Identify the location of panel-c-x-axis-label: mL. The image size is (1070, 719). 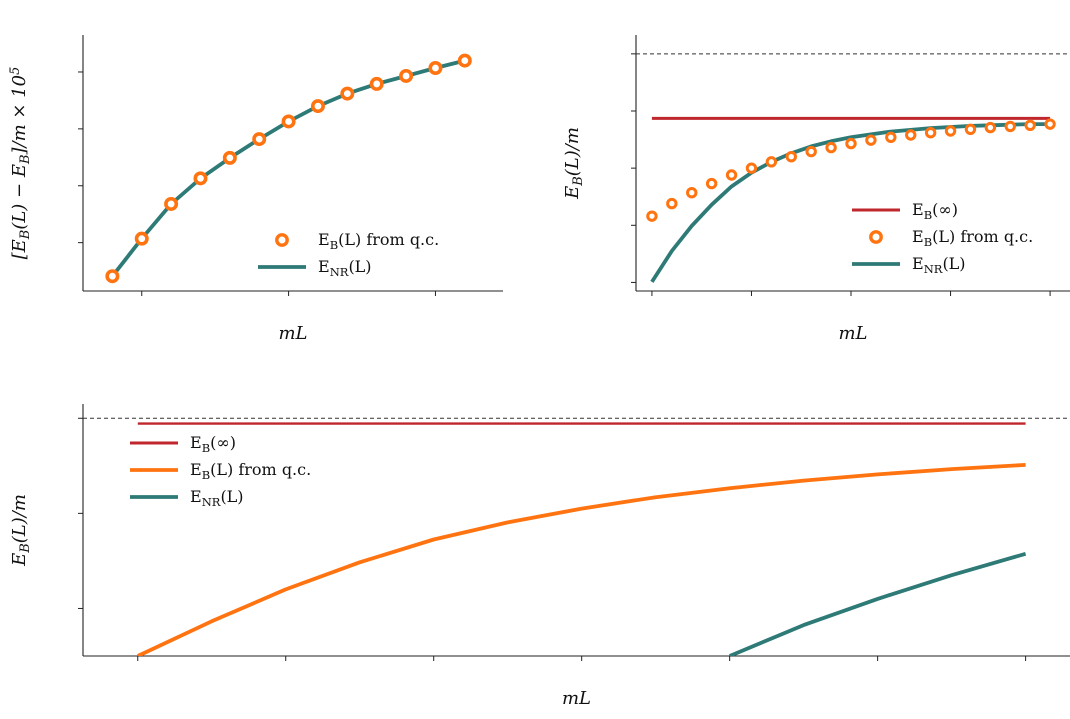
(576, 698).